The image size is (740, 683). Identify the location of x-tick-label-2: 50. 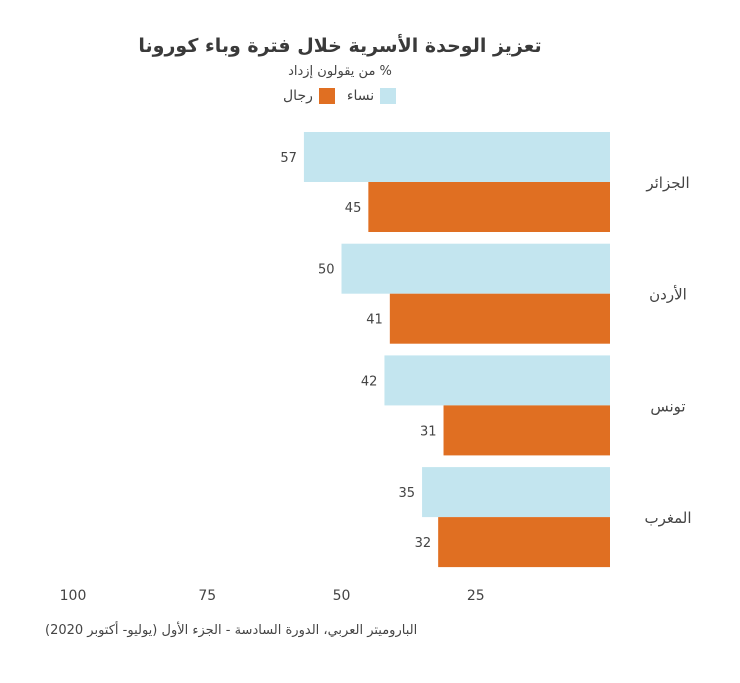
(342, 596).